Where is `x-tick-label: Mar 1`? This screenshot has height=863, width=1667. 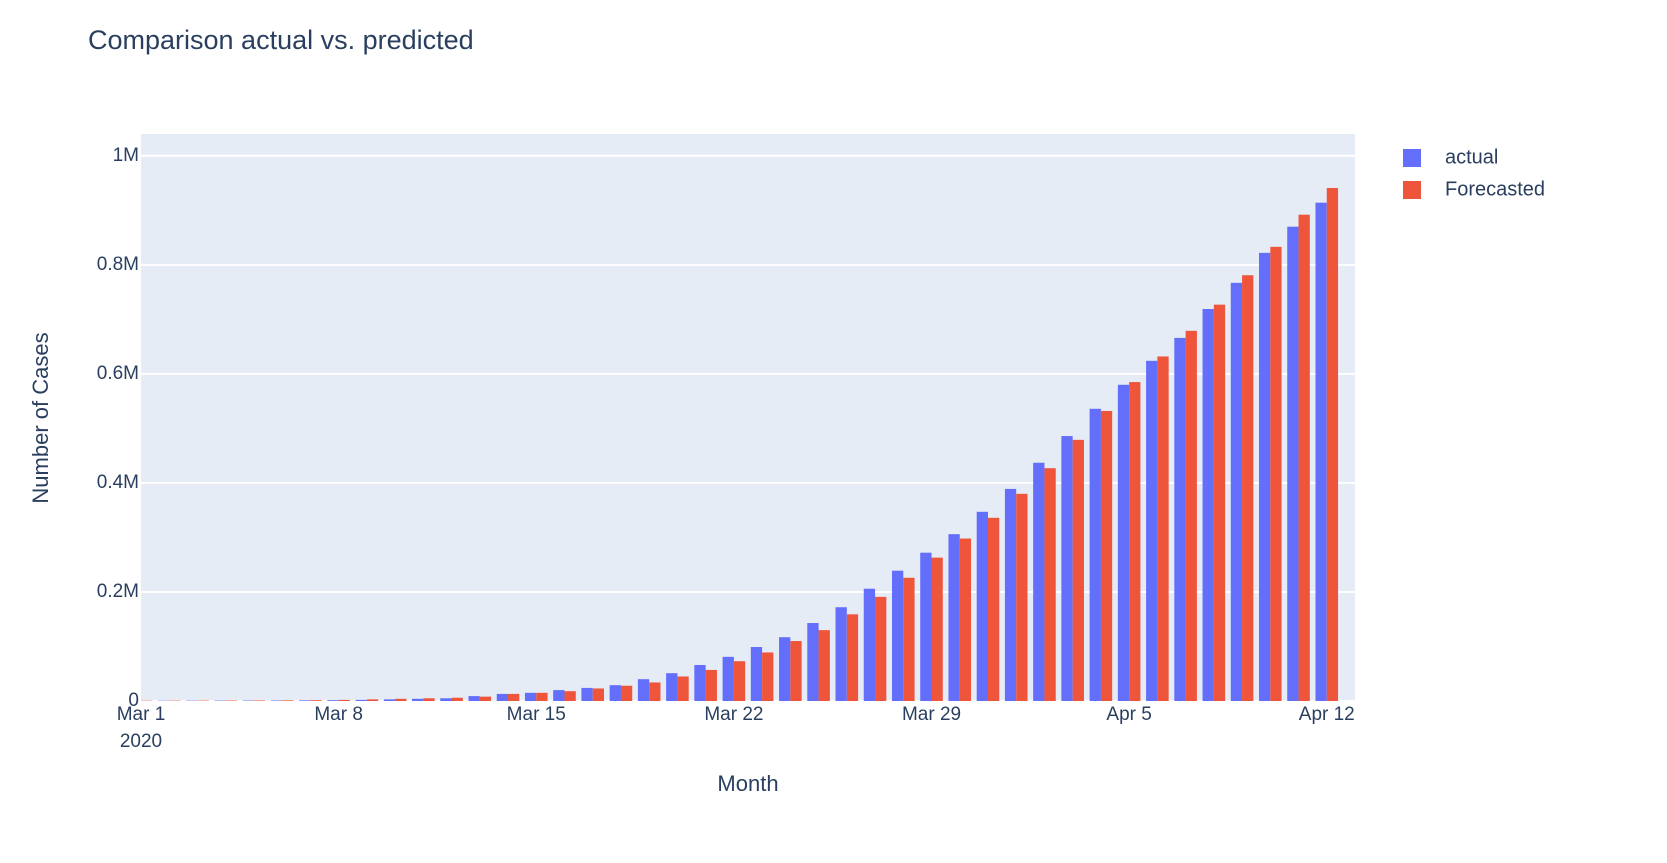 x-tick-label: Mar 1 is located at coordinates (141, 714).